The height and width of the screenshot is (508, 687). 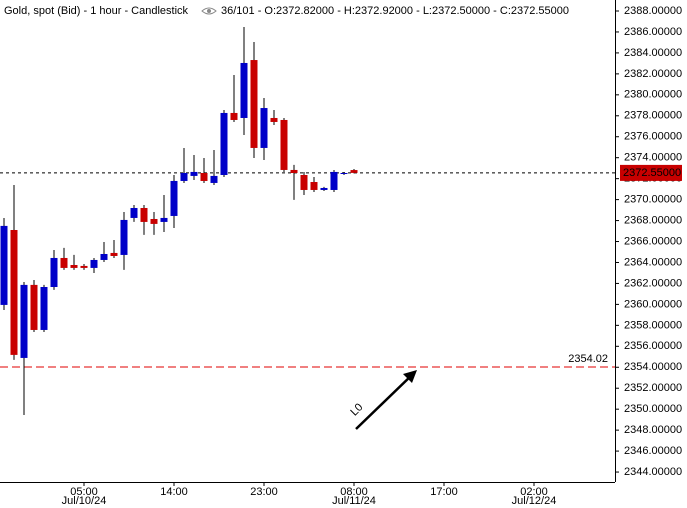 I want to click on x-tick-label: 05:00, so click(x=84, y=492).